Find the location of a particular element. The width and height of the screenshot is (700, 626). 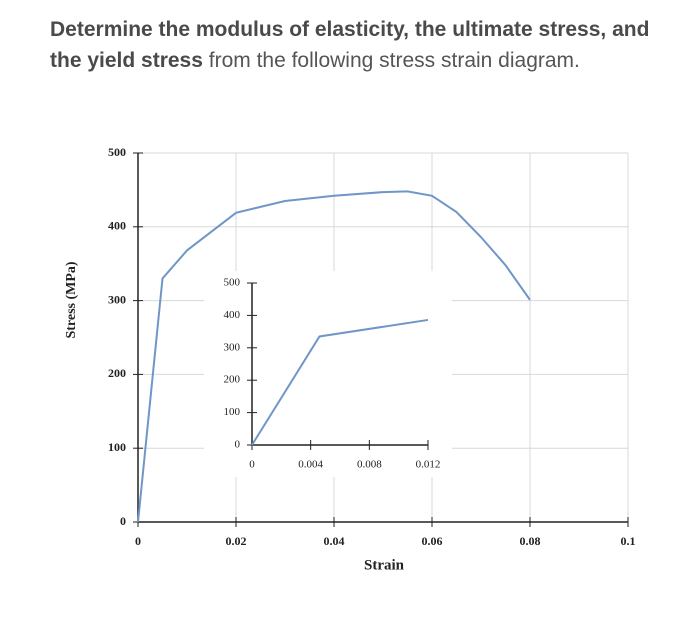

y-axis-label: Stress (MPa) is located at coordinates (71, 299).